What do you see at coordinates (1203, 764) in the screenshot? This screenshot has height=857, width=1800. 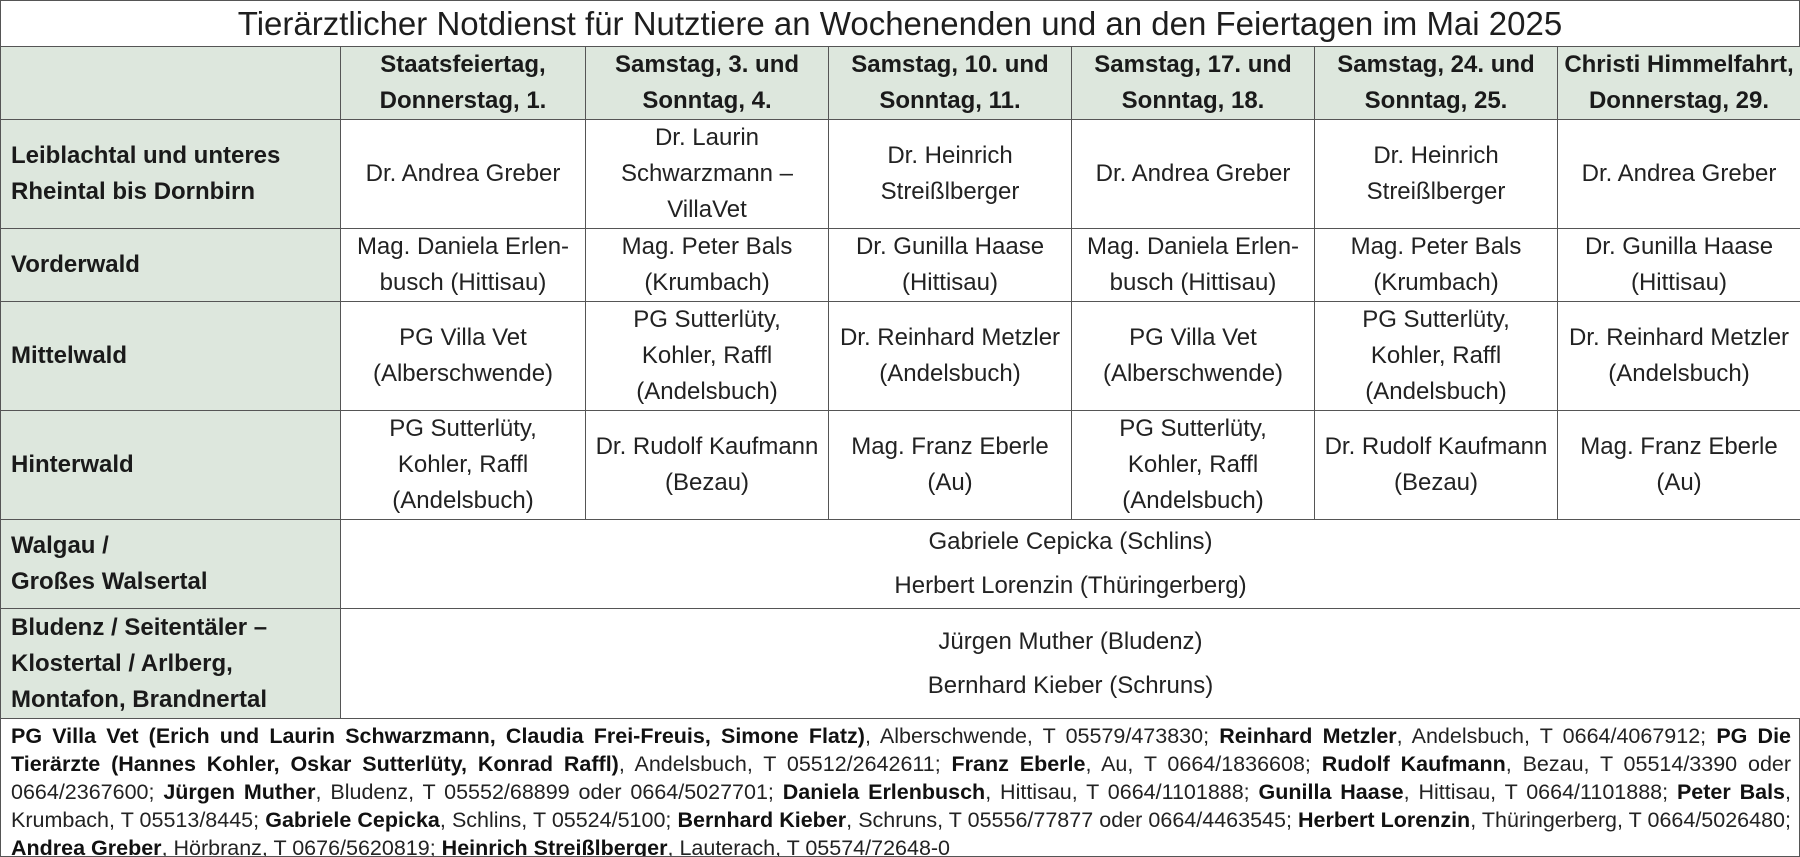 I see `contact-details: , Au, T 0664/1836608;` at bounding box center [1203, 764].